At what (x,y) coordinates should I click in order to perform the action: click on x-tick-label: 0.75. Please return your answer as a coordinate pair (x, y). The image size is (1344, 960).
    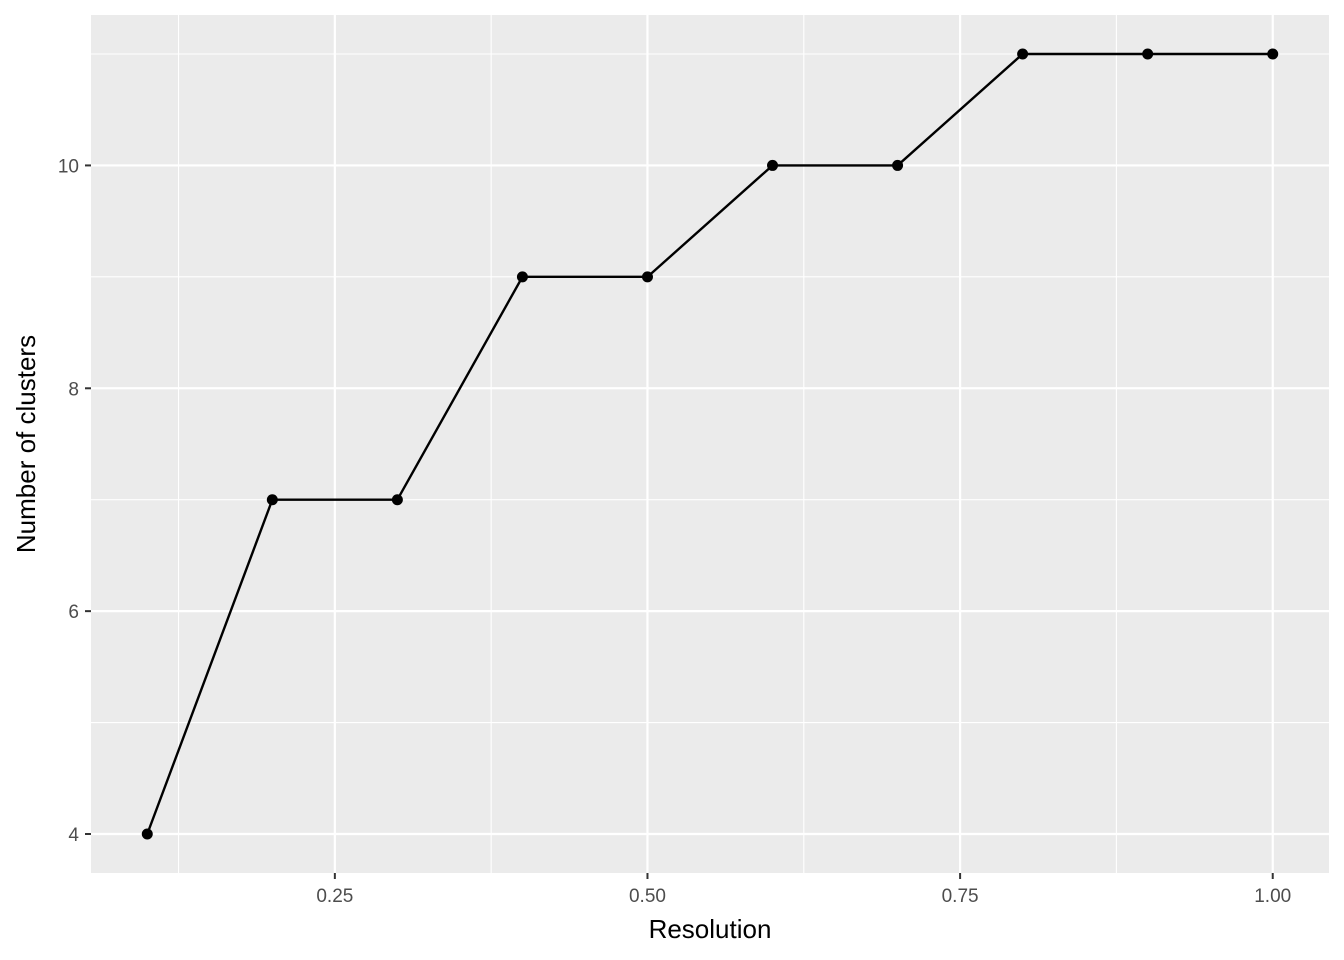
    Looking at the image, I should click on (960, 896).